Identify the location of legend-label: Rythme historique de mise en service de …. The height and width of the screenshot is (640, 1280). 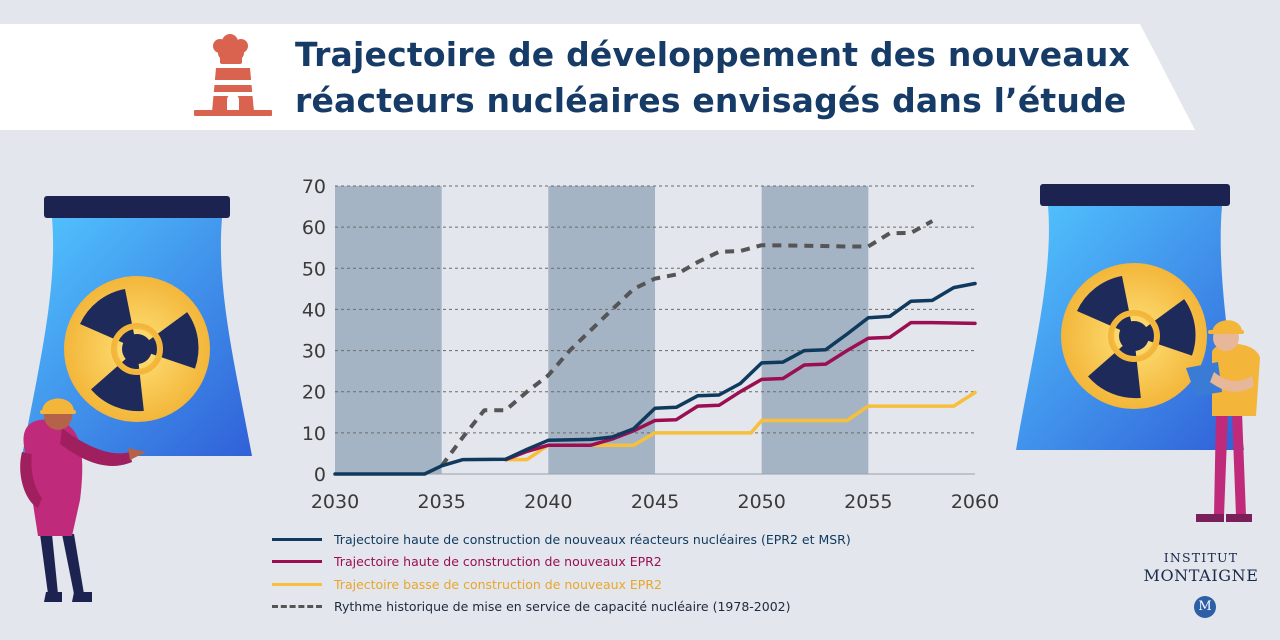
(562, 607).